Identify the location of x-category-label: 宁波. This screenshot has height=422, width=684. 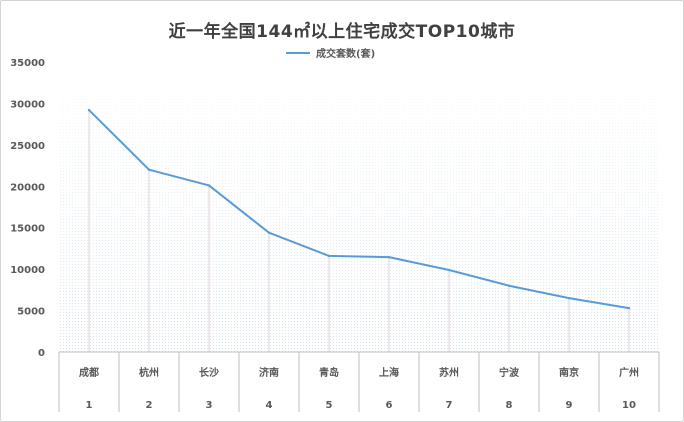
(509, 372).